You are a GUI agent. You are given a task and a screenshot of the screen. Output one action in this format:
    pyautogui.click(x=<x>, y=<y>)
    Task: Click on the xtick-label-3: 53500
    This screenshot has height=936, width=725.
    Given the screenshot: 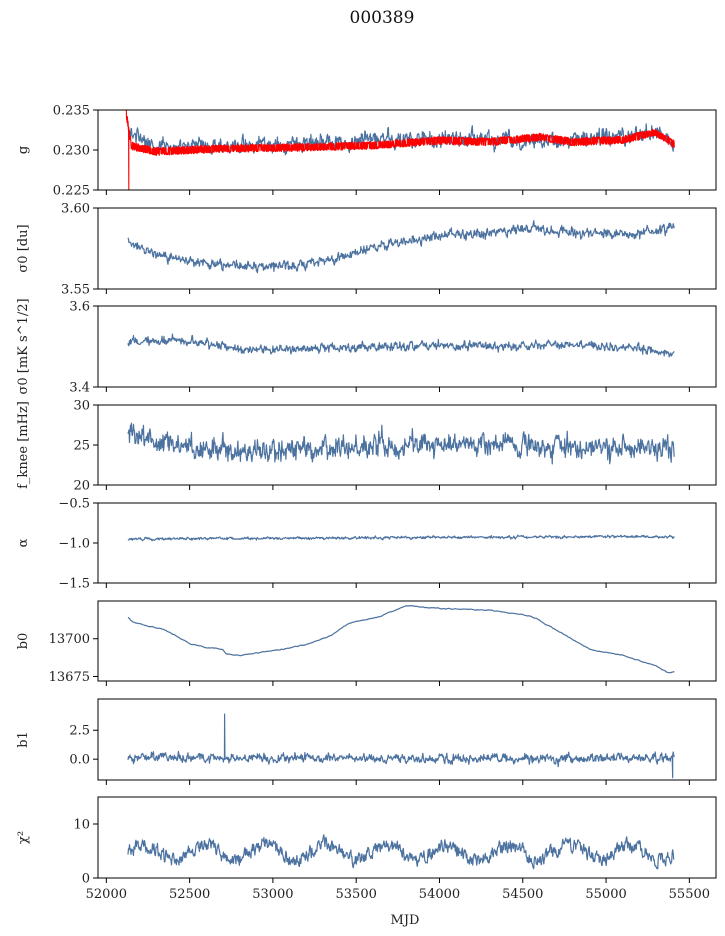 What is the action you would take?
    pyautogui.click(x=356, y=894)
    